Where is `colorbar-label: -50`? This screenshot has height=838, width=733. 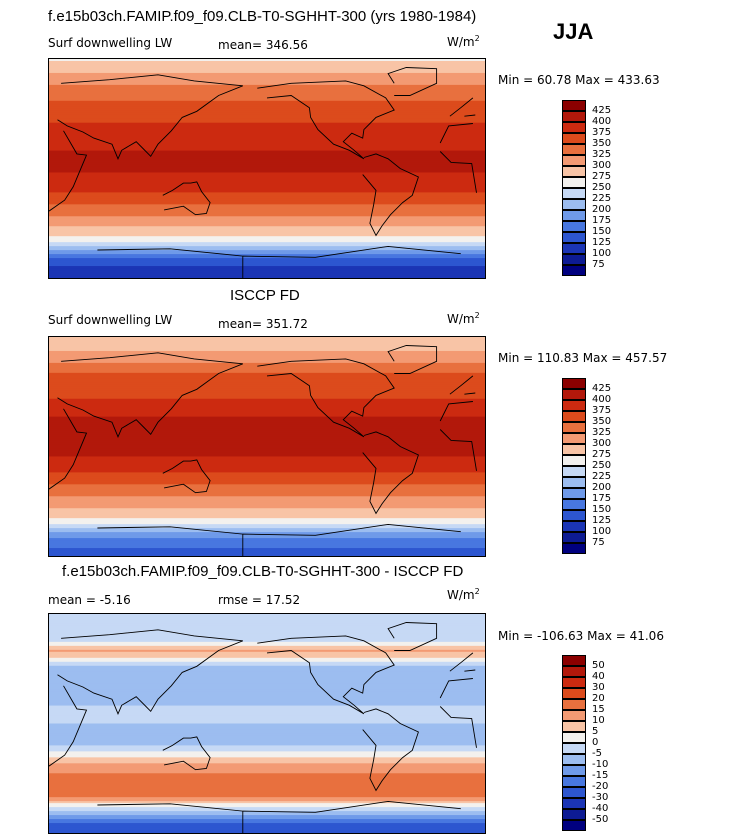 colorbar-label: -50 is located at coordinates (600, 819).